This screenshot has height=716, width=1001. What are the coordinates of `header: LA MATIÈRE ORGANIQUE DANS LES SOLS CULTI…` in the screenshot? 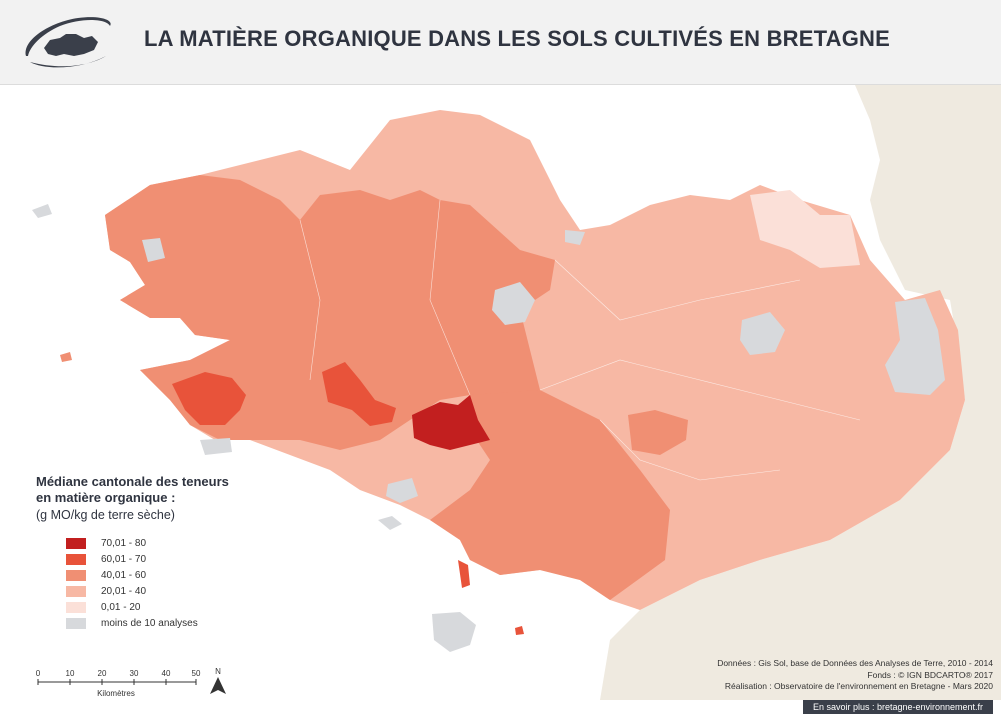 It's located at (500, 42).